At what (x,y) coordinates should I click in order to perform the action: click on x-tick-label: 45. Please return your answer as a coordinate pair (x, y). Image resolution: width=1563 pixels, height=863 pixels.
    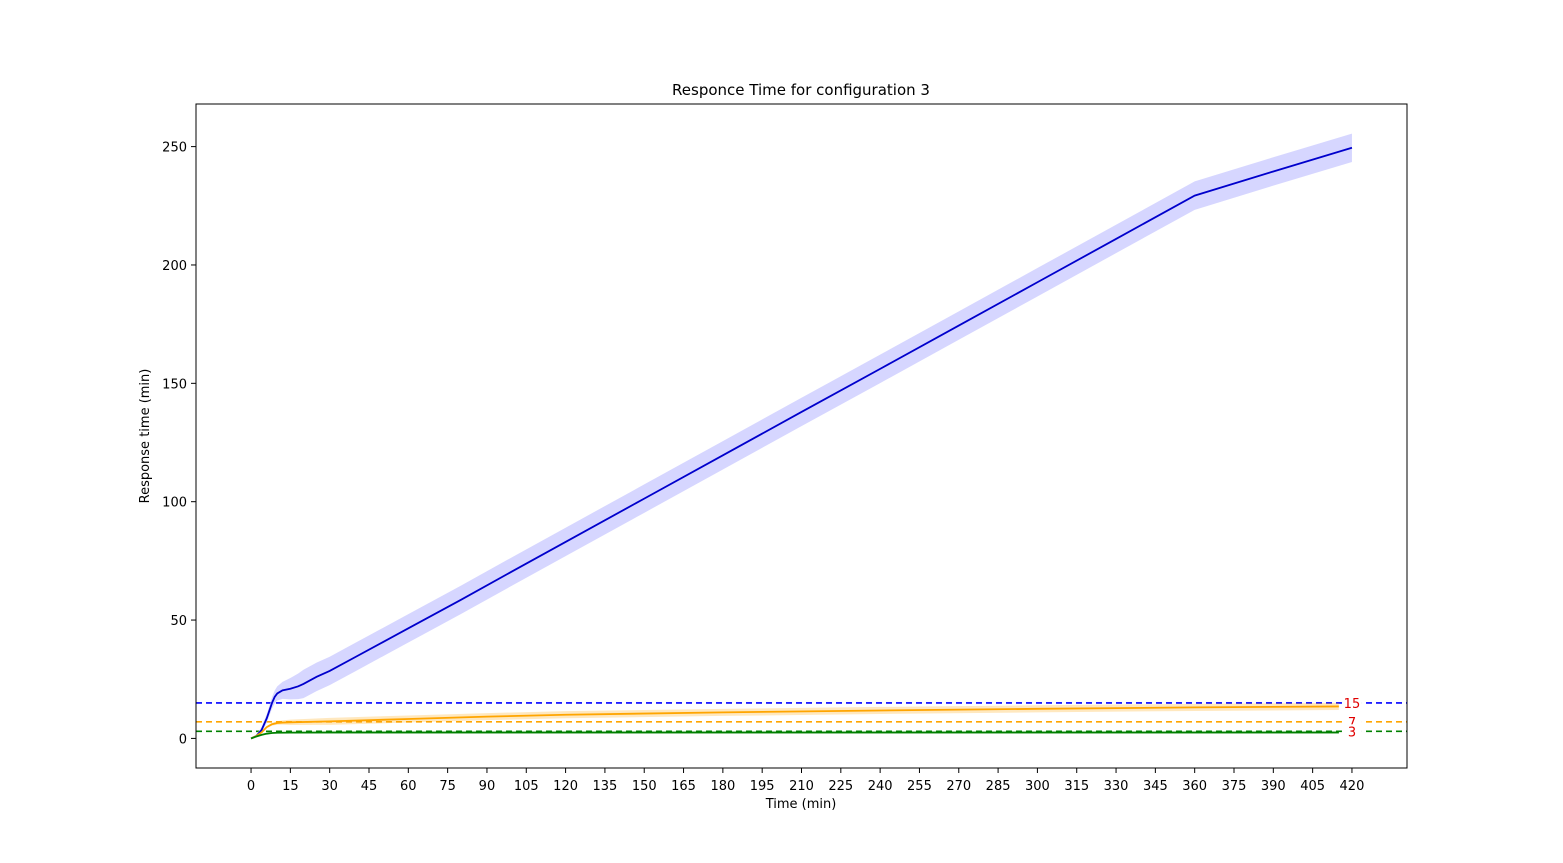
    Looking at the image, I should click on (369, 786).